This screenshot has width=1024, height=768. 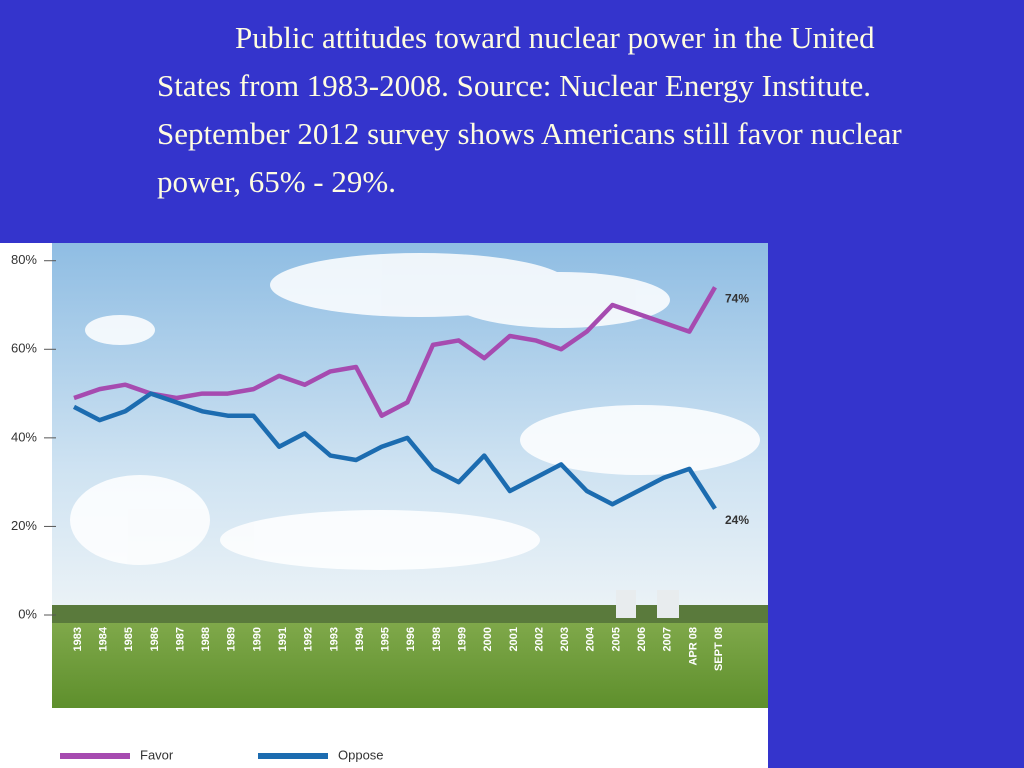 I want to click on x-tick-label: 1999, so click(x=463, y=639).